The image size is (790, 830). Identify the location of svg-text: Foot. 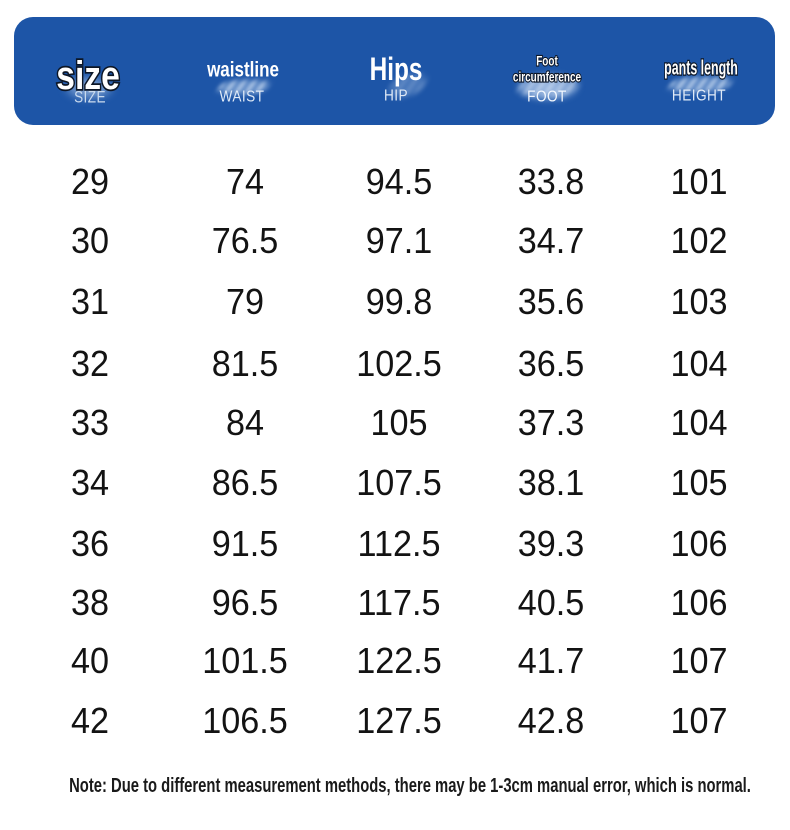
(547, 61).